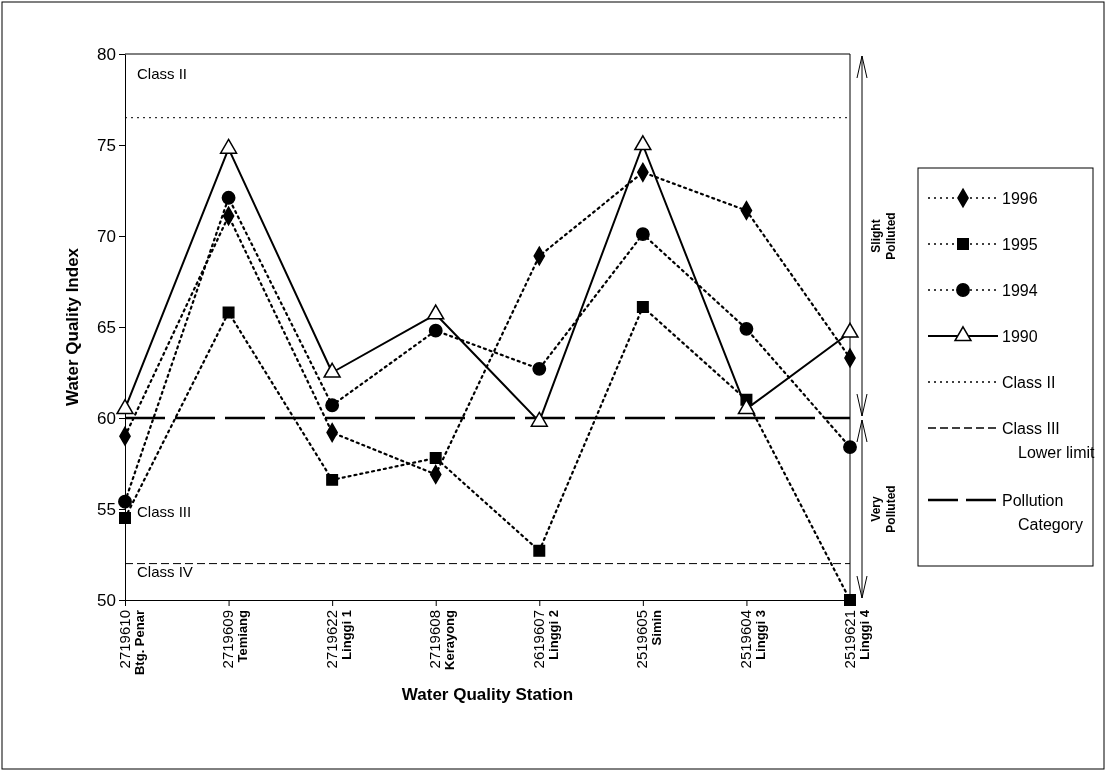 The height and width of the screenshot is (771, 1110). Describe the element at coordinates (235, 639) in the screenshot. I see `x-tick-label: 2719609 Temiang` at that location.